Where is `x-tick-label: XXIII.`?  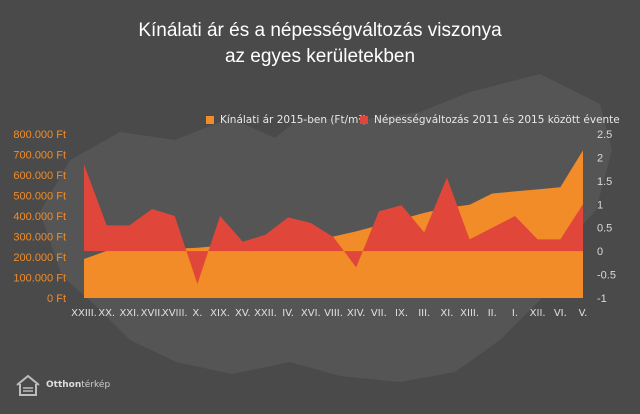 x-tick-label: XXIII. is located at coordinates (84, 313).